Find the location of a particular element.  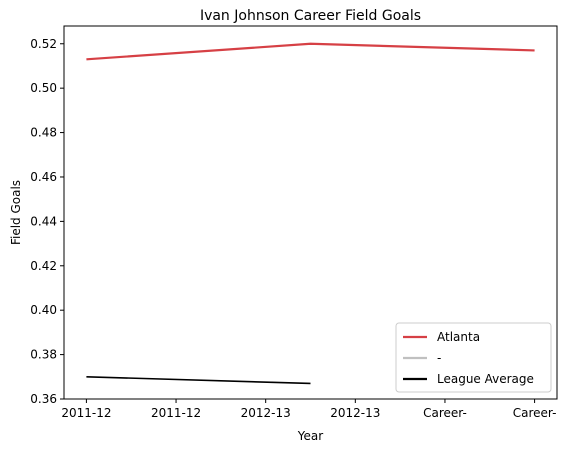

y-axis: 0.36 0.38 0.40 0.42 0.44 0.46 0.48 0.50 0.52 is located at coordinates (47, 221).